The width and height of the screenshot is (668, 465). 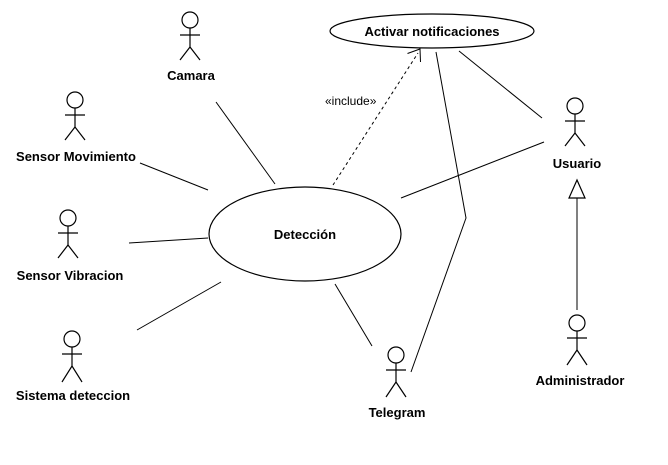 I want to click on assoc-activar-usuario, so click(x=500, y=84).